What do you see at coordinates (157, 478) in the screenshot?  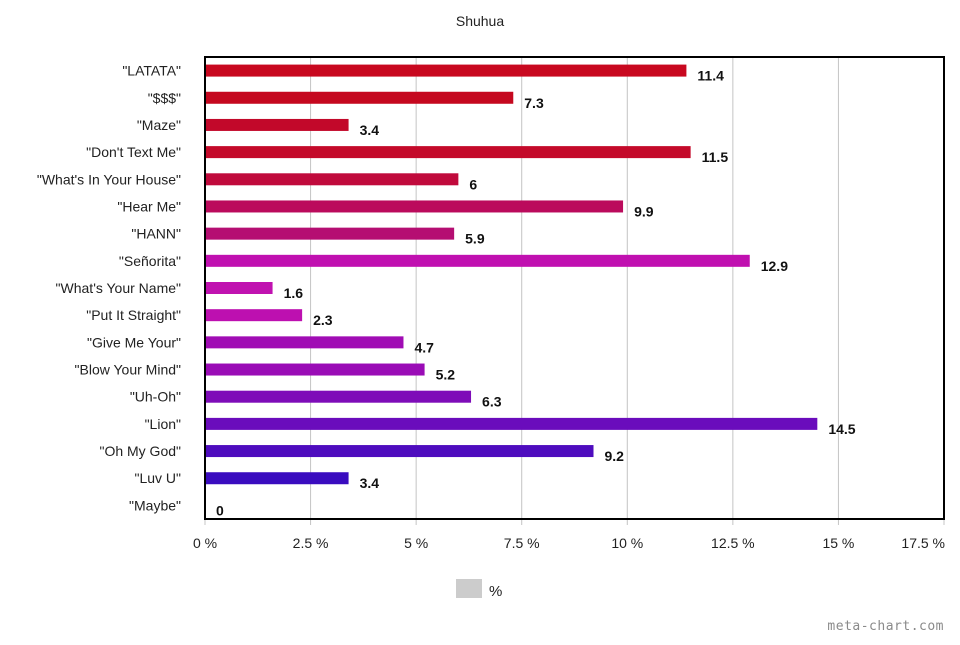 I see `category-label: "Luv U"` at bounding box center [157, 478].